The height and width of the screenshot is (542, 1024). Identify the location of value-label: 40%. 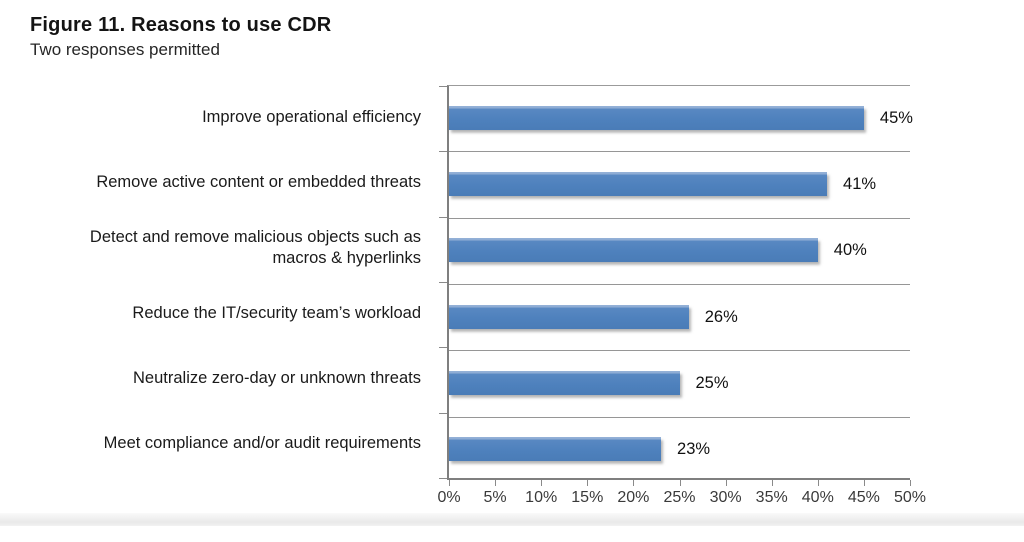
(850, 250).